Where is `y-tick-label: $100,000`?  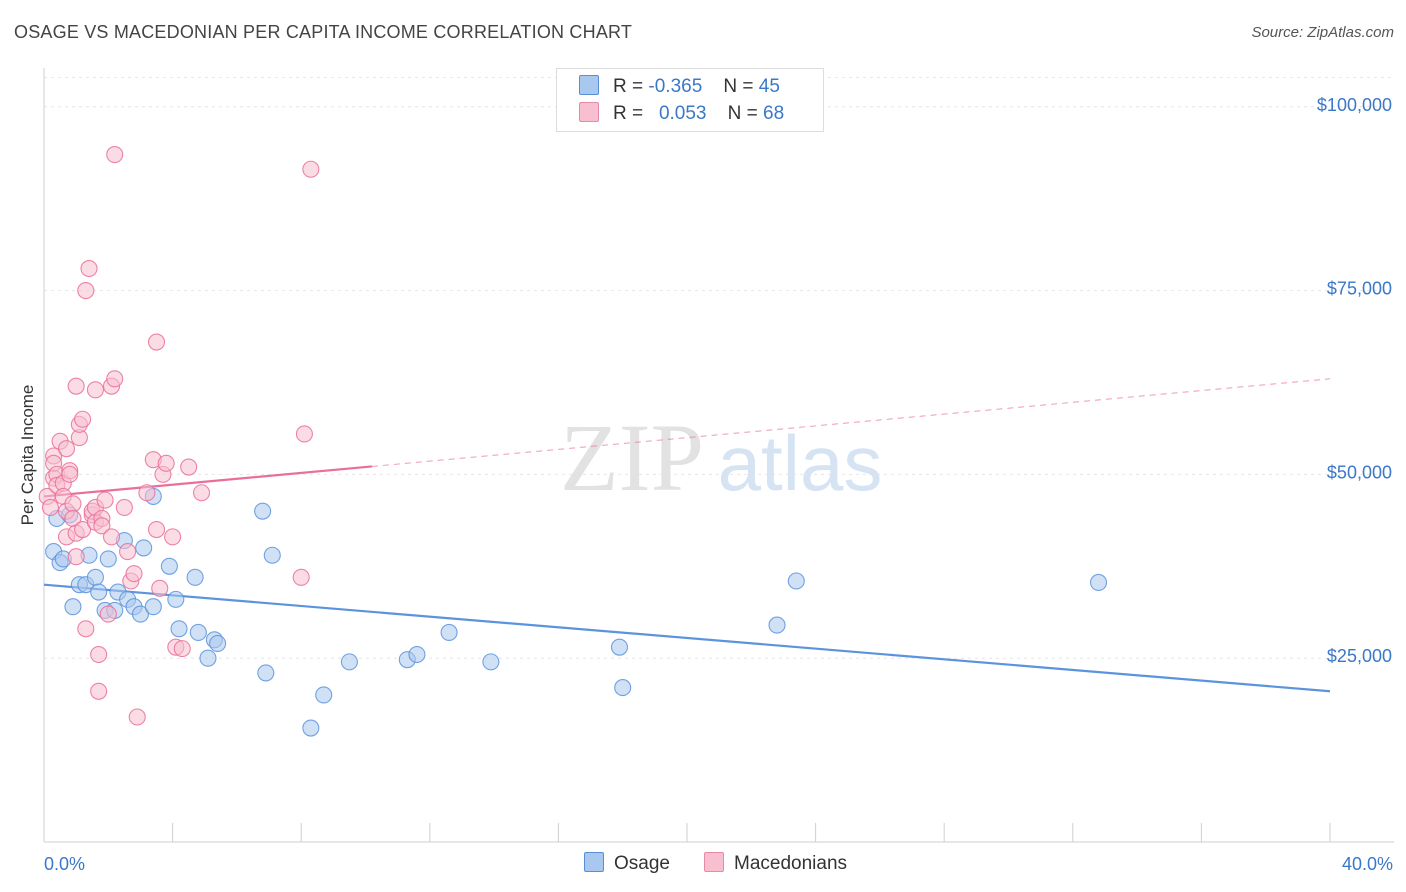
y-tick-label: $100,000 is located at coordinates (1354, 105).